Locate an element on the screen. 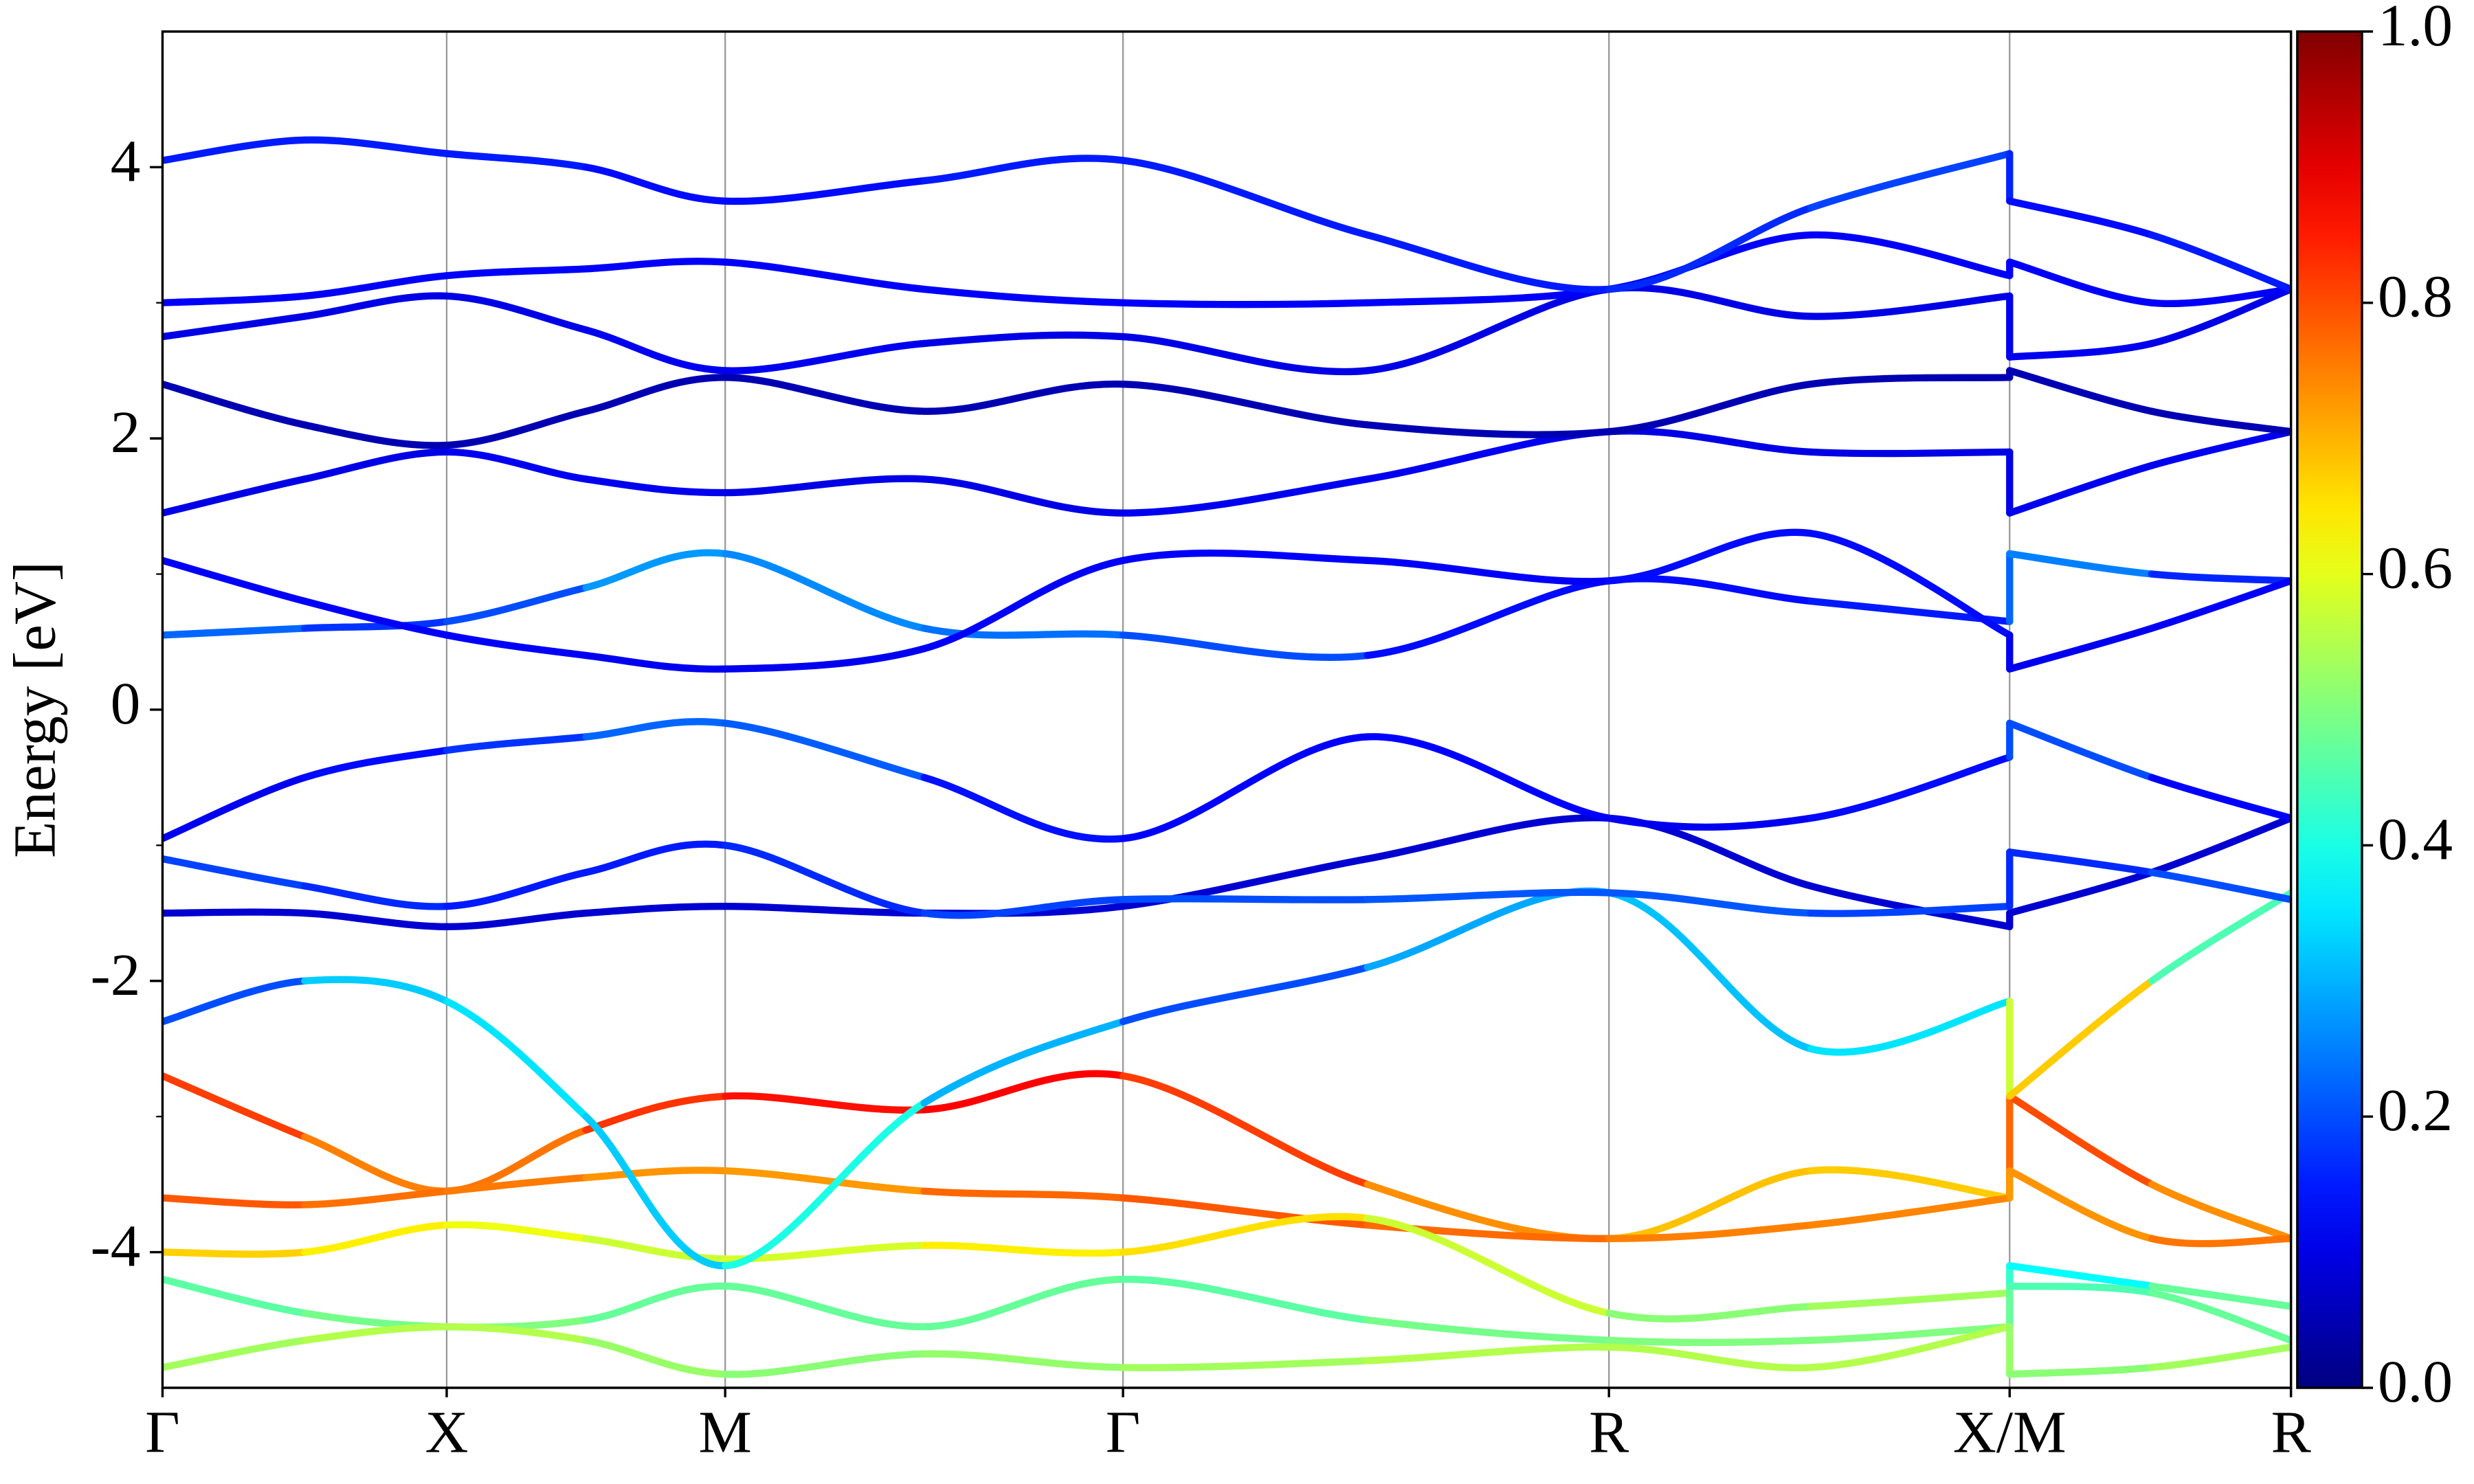  colorbar-tick-label: 0.4 is located at coordinates (2415, 838).